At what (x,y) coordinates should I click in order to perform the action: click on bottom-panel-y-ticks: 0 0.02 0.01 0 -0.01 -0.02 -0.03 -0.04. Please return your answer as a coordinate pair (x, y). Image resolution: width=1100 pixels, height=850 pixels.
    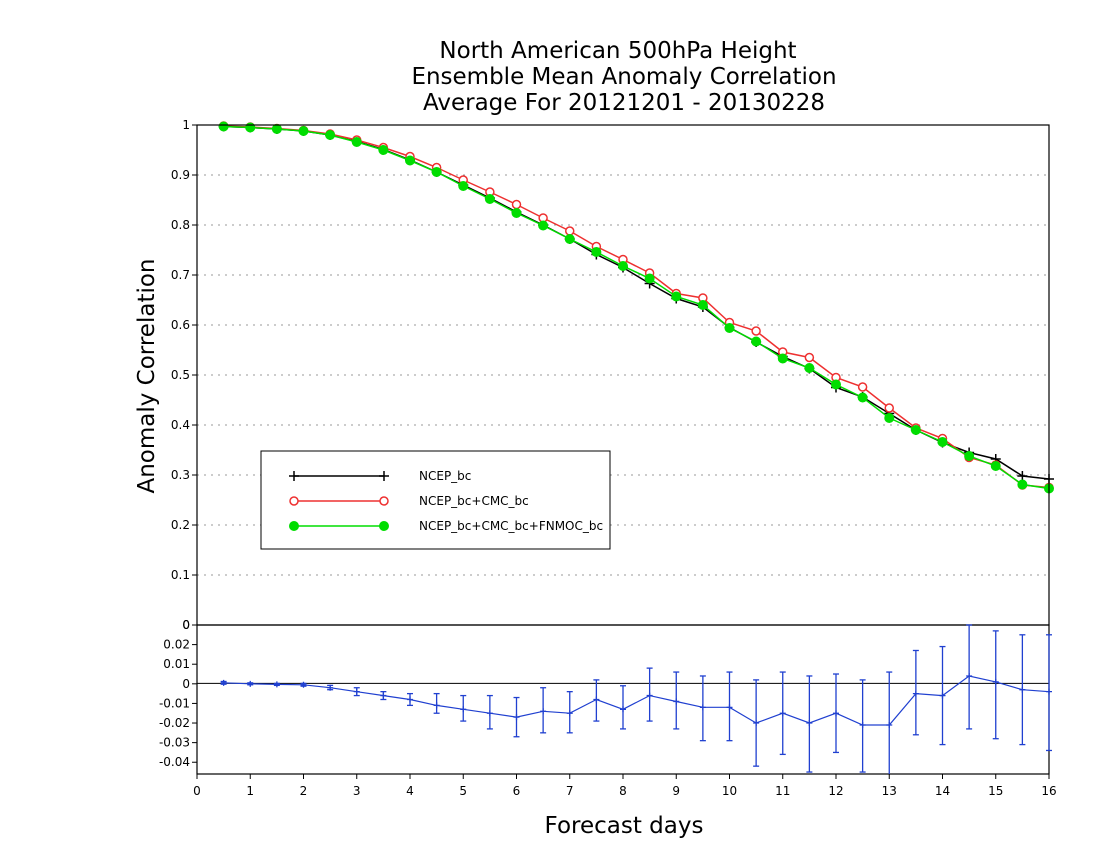
    Looking at the image, I should click on (178, 693).